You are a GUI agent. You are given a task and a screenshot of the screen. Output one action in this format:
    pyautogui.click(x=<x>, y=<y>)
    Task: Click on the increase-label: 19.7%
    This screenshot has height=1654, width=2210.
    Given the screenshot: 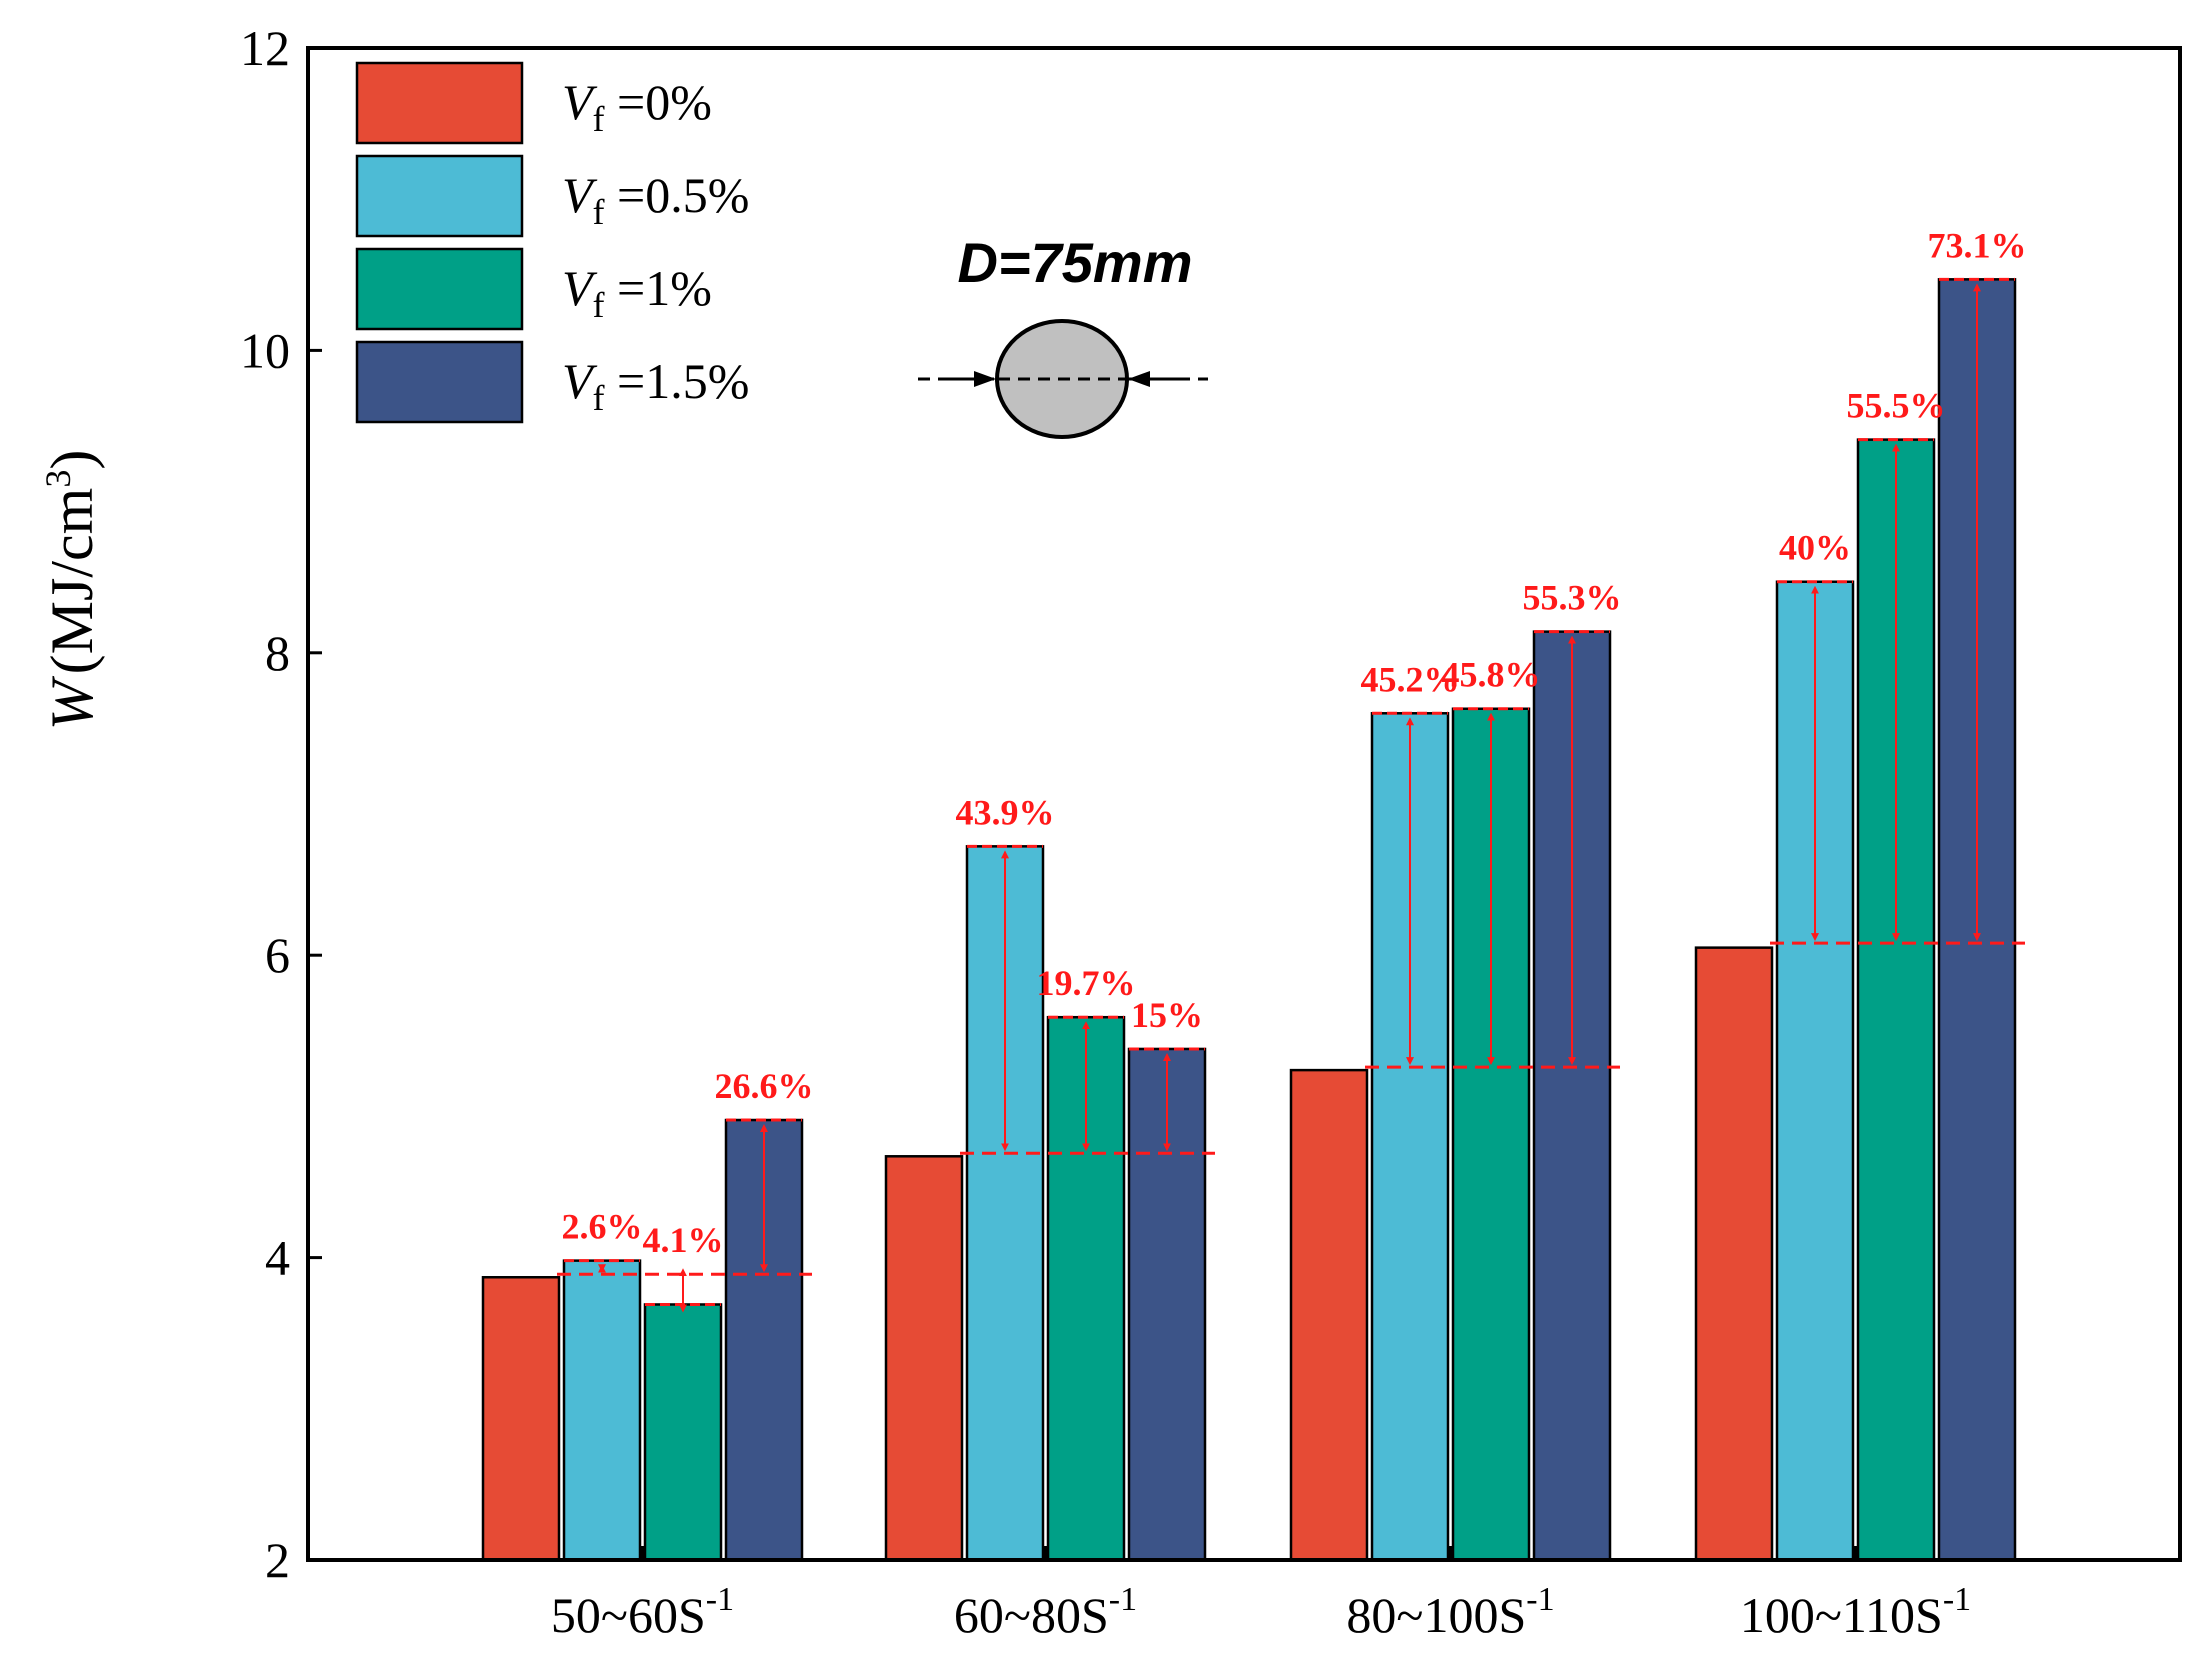 What is the action you would take?
    pyautogui.click(x=1086, y=983)
    